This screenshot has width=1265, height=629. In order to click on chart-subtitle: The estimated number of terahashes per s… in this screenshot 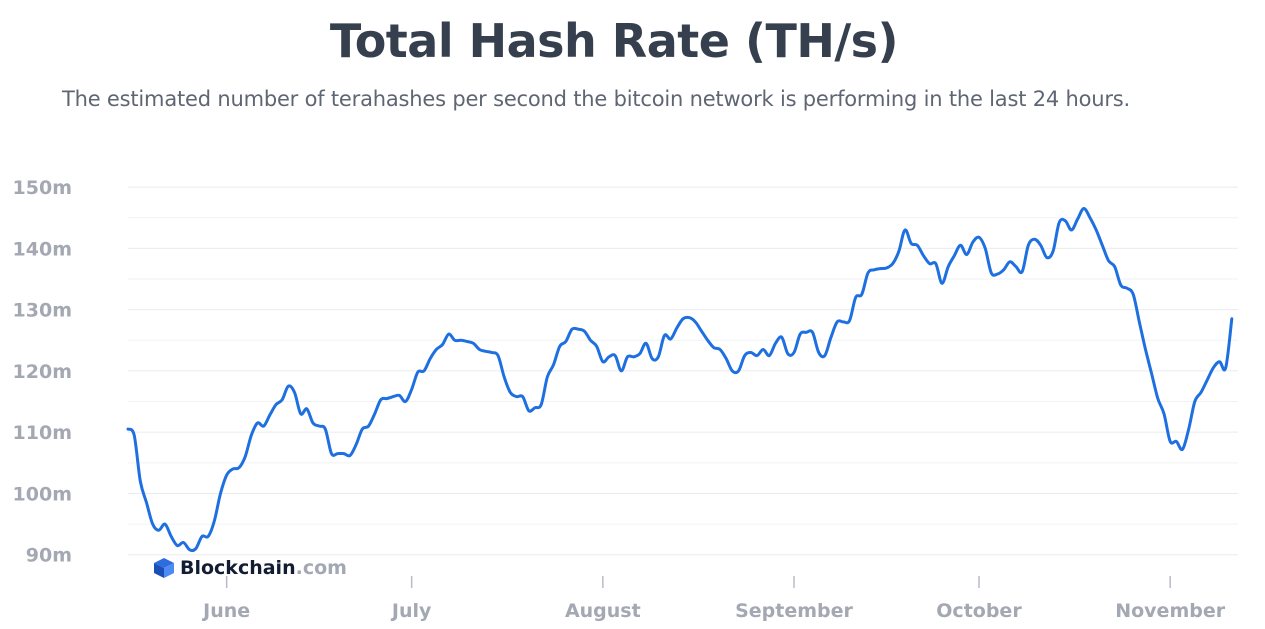, I will do `click(596, 99)`.